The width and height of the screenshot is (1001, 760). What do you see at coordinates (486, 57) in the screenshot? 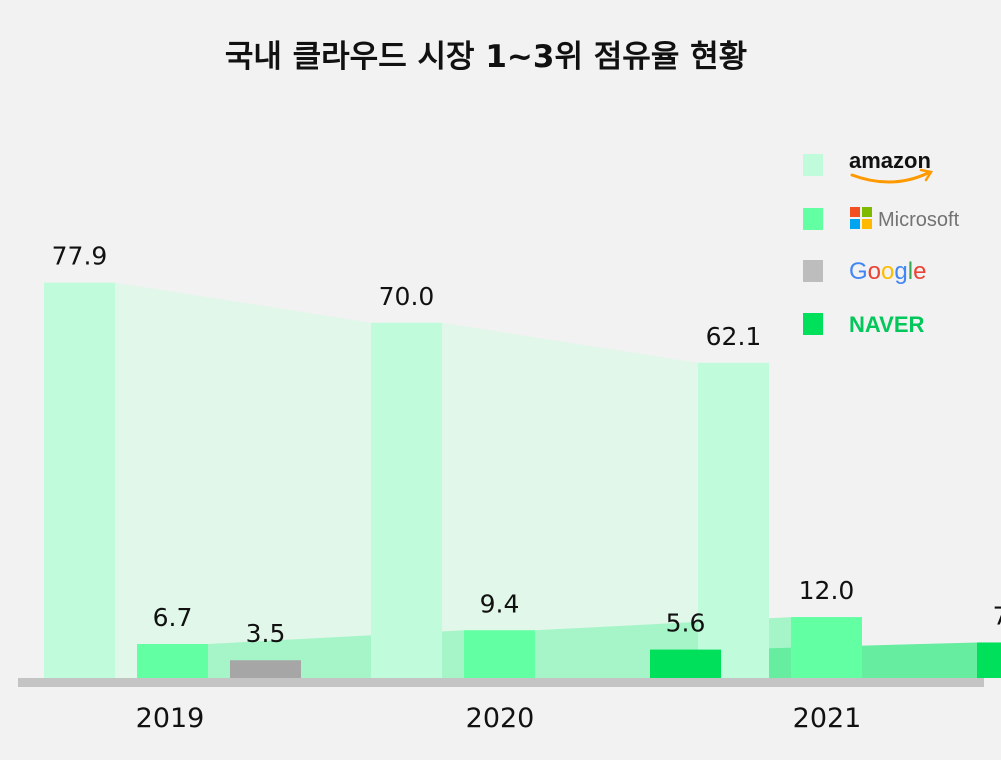
I see `chart-title: 국내 클라우드 시장 1~3위 점유율 현황` at bounding box center [486, 57].